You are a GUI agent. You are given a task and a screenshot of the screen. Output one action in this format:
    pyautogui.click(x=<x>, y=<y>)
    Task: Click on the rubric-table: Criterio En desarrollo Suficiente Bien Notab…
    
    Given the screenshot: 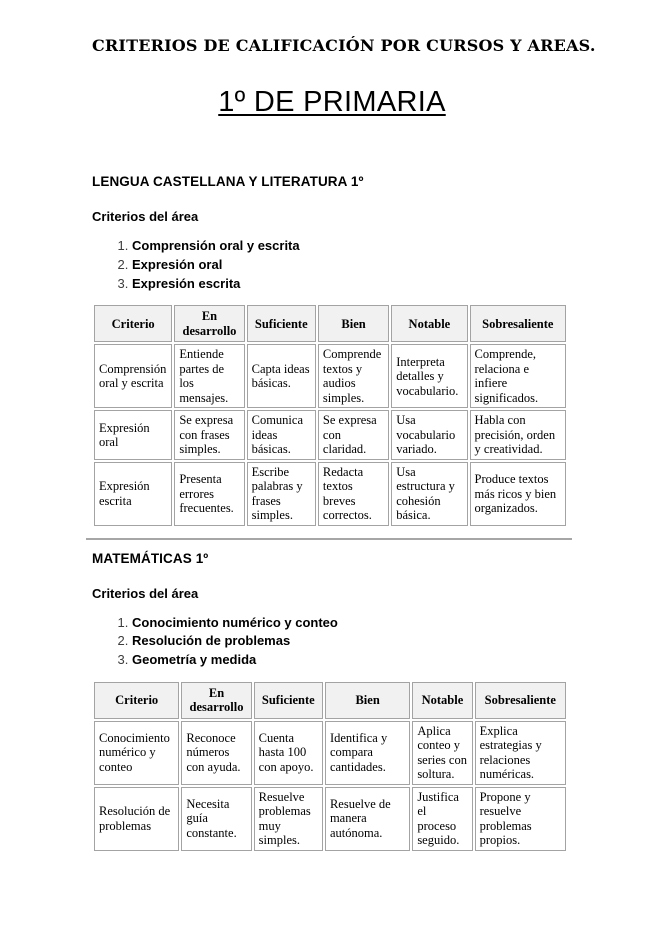 What is the action you would take?
    pyautogui.click(x=330, y=766)
    